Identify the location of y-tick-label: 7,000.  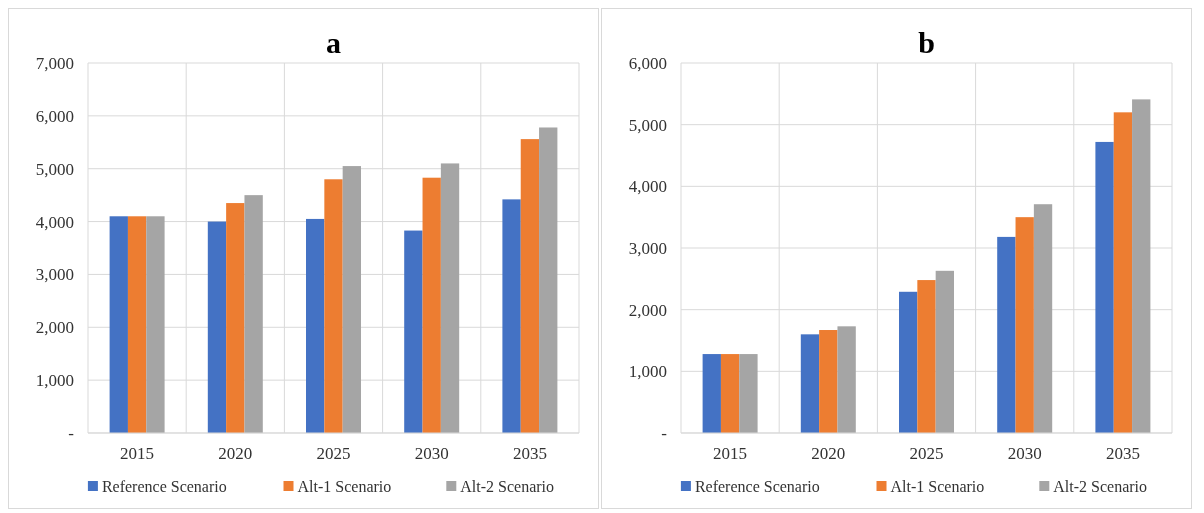
(54, 63).